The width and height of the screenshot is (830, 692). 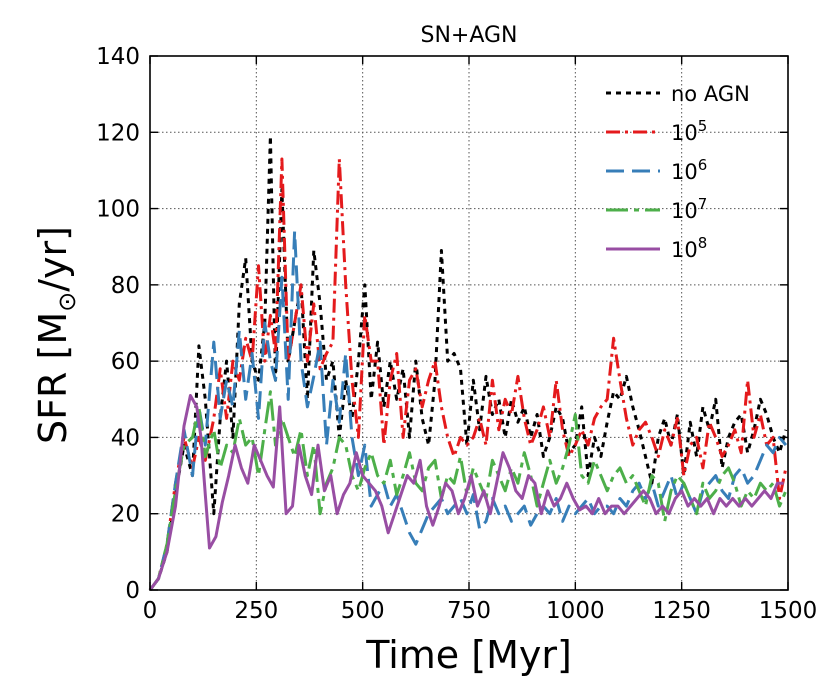 I want to click on y-tick-label: 120, so click(x=118, y=133).